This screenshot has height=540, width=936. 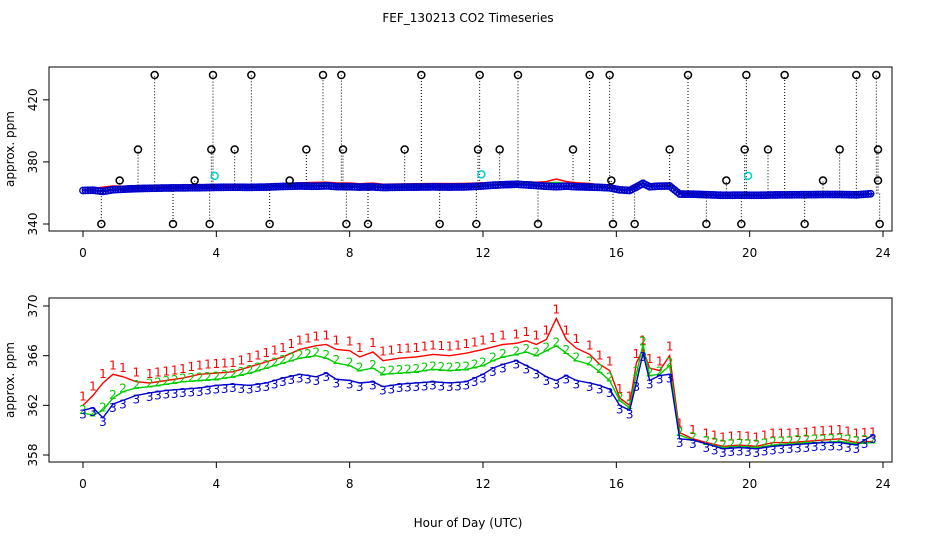 I want to click on figure-title: FEF_130213 CO2 Timeseries, so click(x=467, y=18).